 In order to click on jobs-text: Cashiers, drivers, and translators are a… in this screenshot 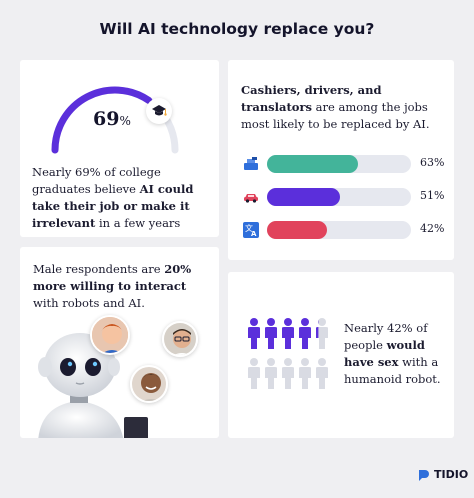, I will do `click(346, 107)`.